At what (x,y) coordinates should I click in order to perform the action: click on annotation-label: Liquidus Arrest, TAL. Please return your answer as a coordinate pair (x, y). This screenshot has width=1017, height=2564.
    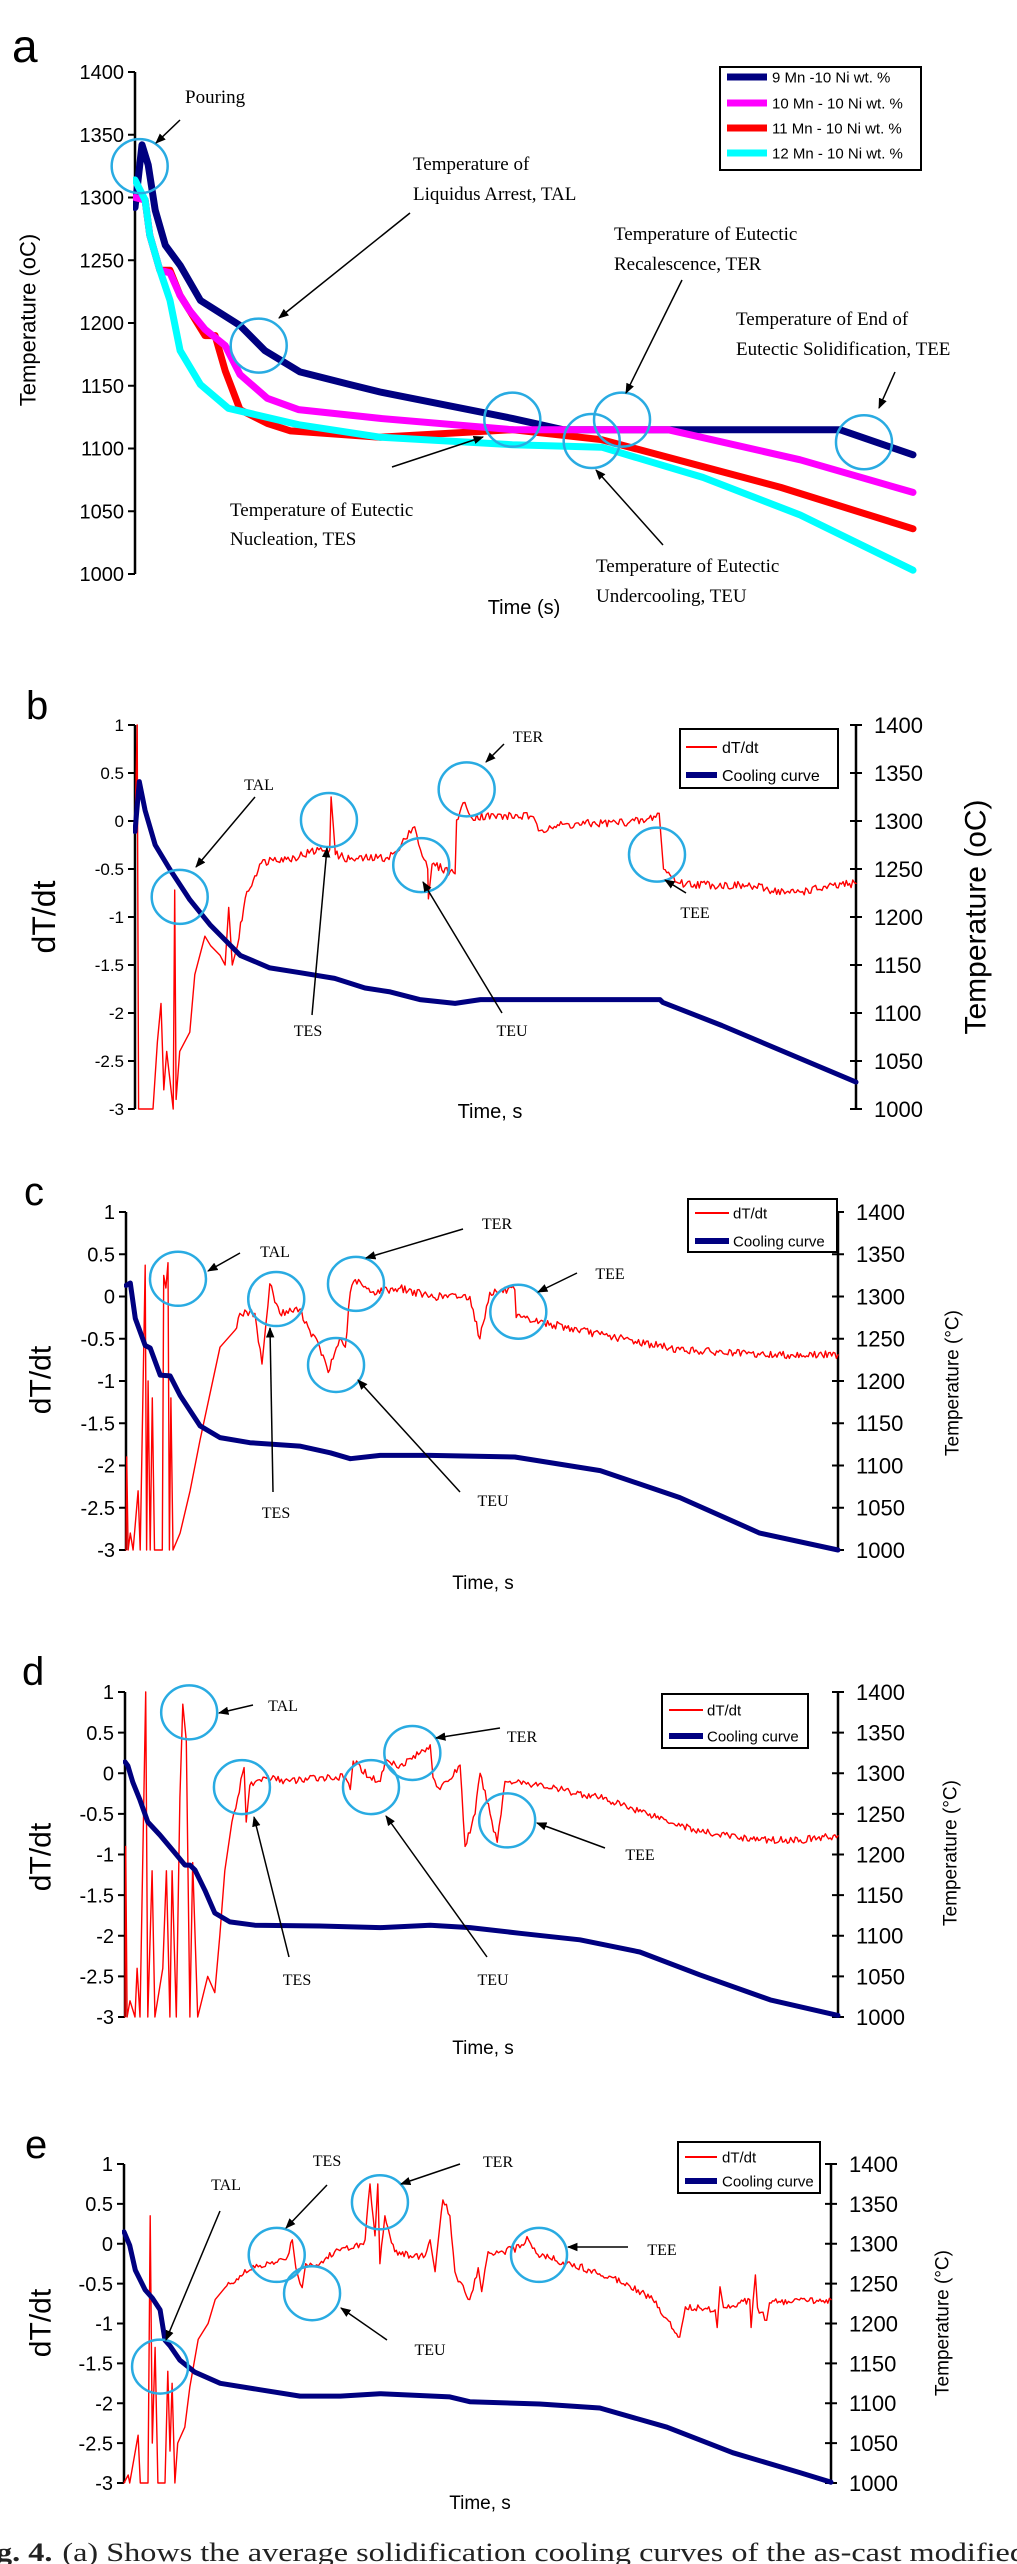
    Looking at the image, I should click on (494, 194).